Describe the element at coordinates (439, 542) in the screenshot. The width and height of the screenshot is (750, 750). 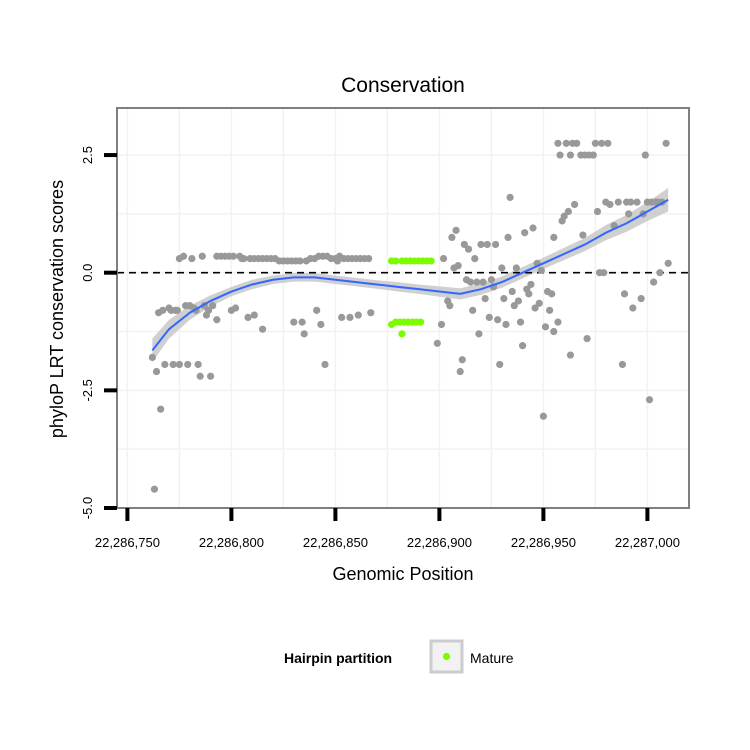
I see `x-tick-label: 22,286,900` at that location.